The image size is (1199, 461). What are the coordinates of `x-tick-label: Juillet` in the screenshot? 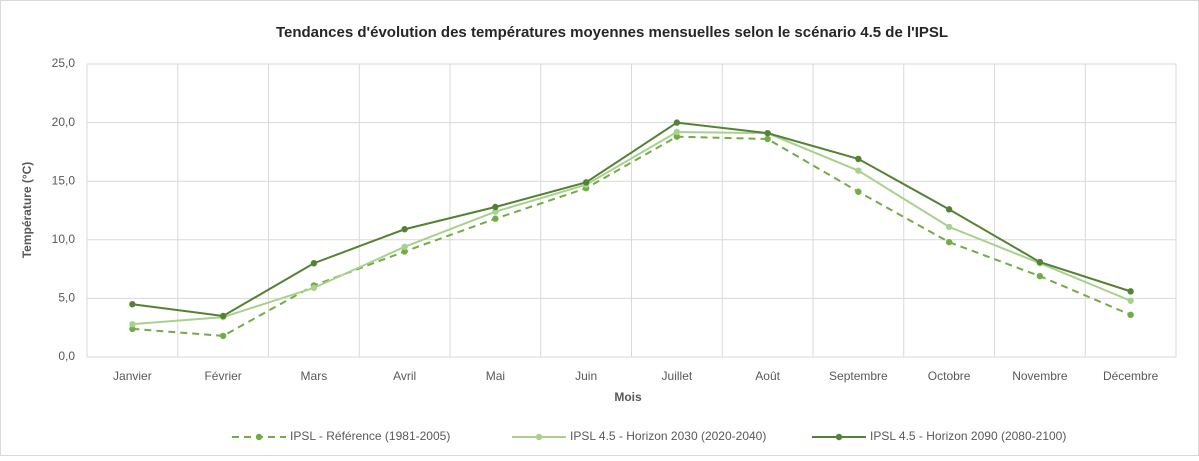 It's located at (677, 376).